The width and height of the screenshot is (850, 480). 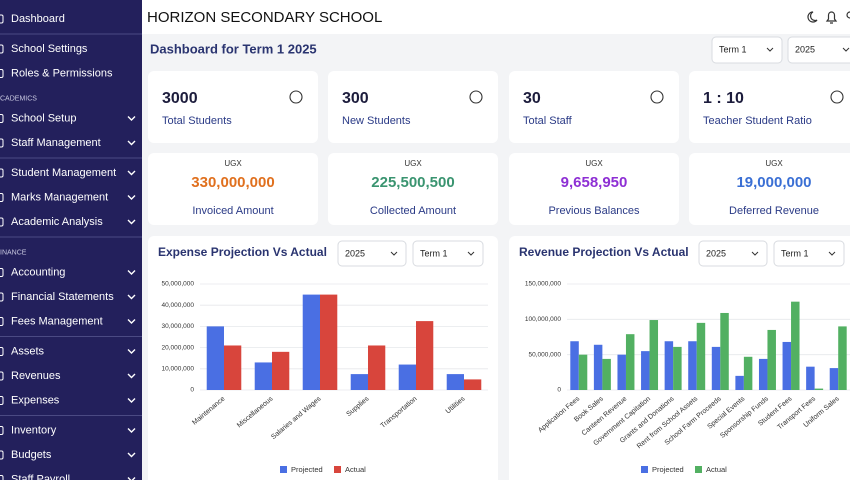 I want to click on nav-item: Academic Analysis, so click(x=57, y=222).